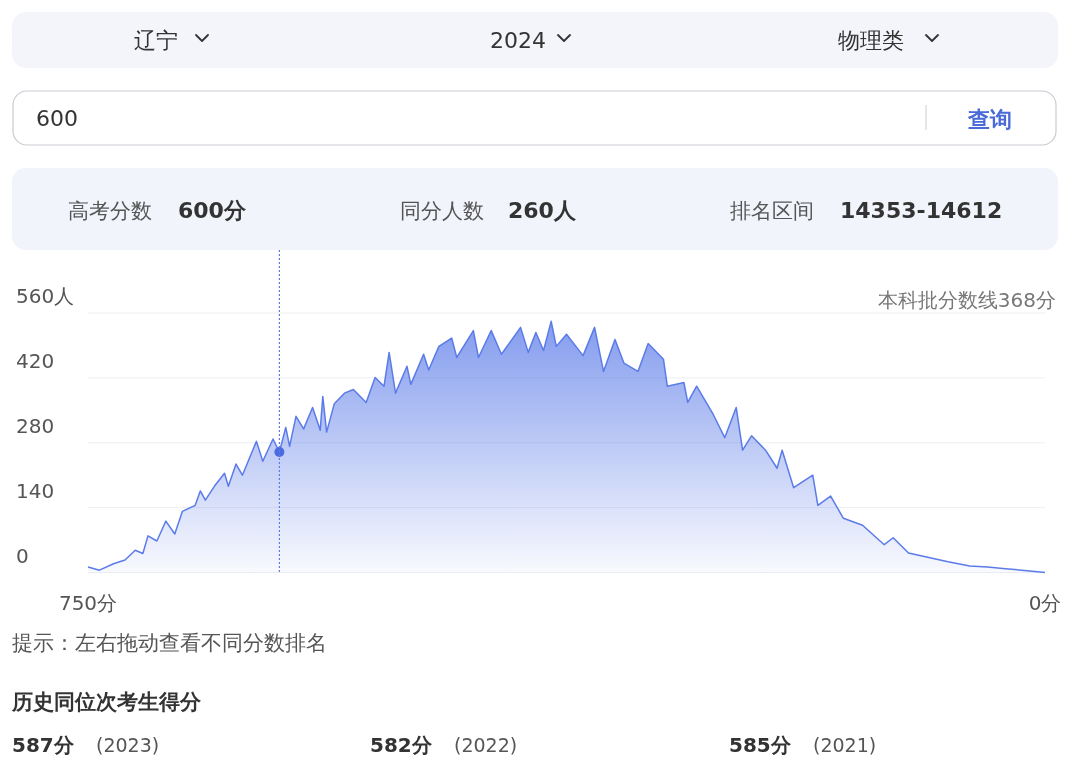 The width and height of the screenshot is (1080, 761). Describe the element at coordinates (760, 745) in the screenshot. I see `text: 585分` at that location.